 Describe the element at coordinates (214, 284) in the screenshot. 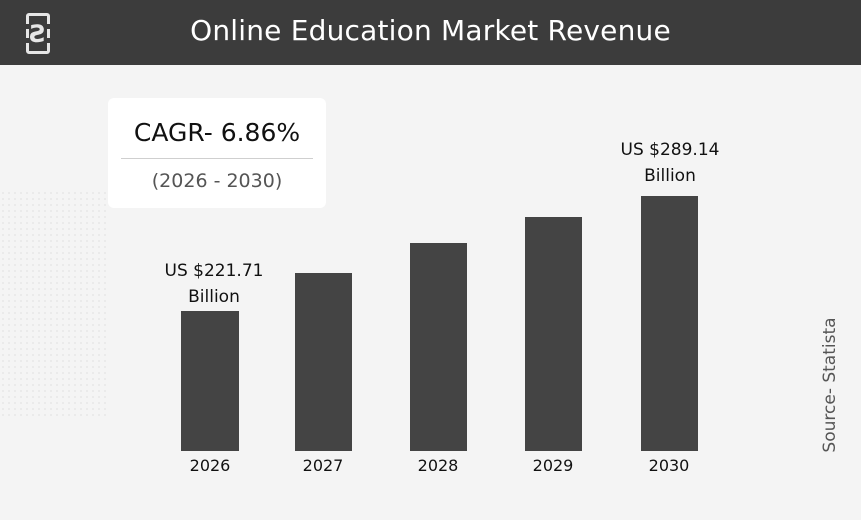

I see `value-label-2026: US $221.71 Billion` at that location.